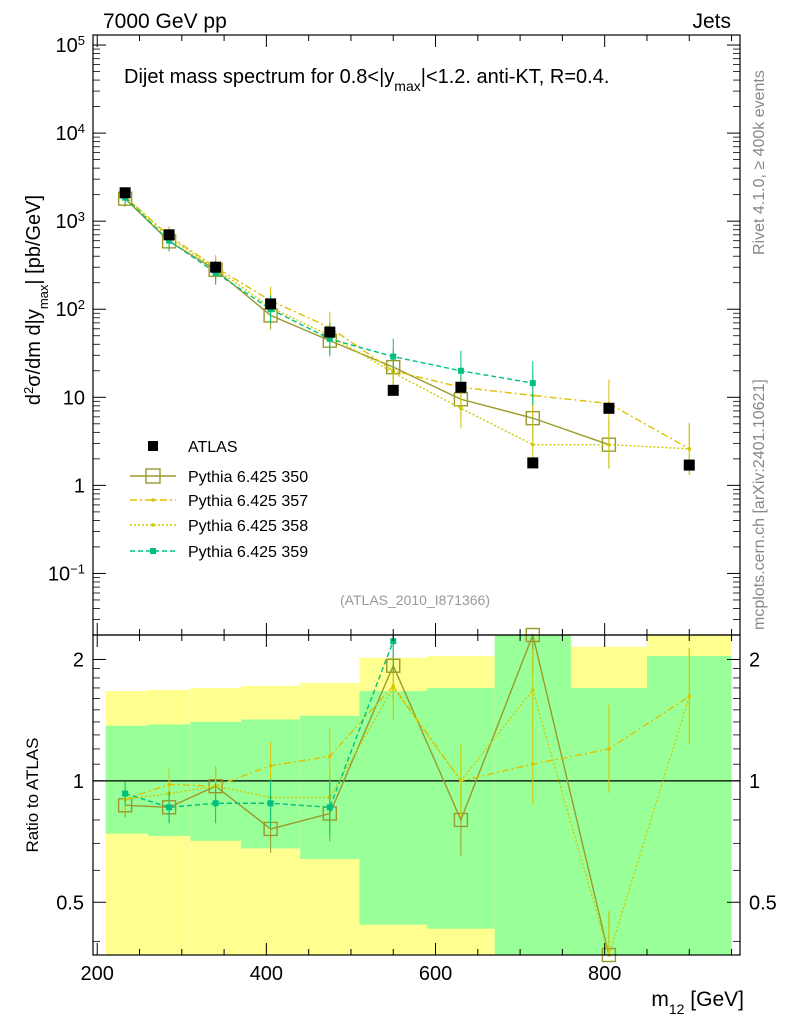  I want to click on rivet-label: Rivet 4.1.0, ≥ 400k events, so click(759, 162).